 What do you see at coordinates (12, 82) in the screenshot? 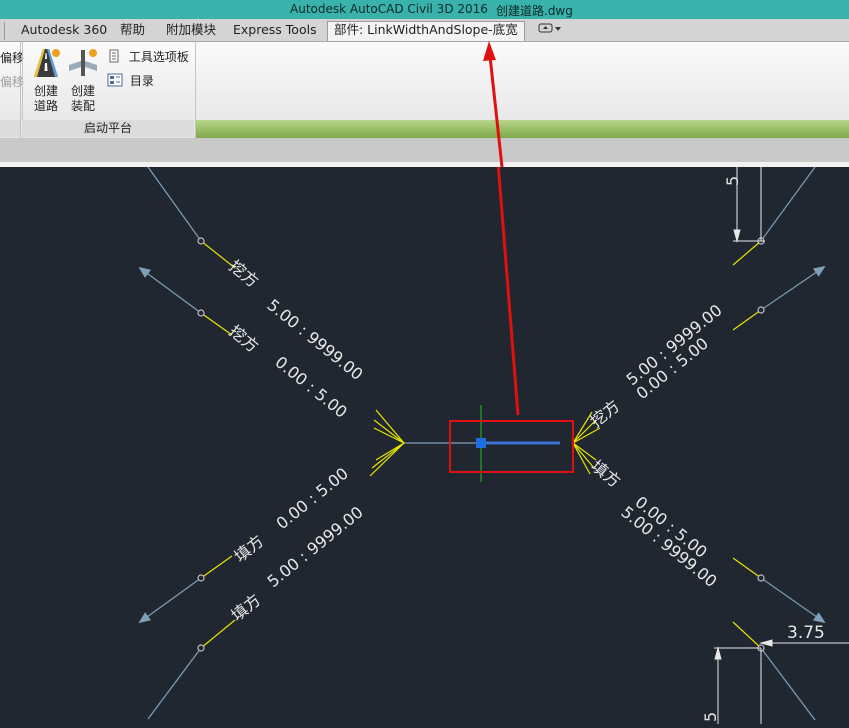
I see `offset-button-2: 偏移` at bounding box center [12, 82].